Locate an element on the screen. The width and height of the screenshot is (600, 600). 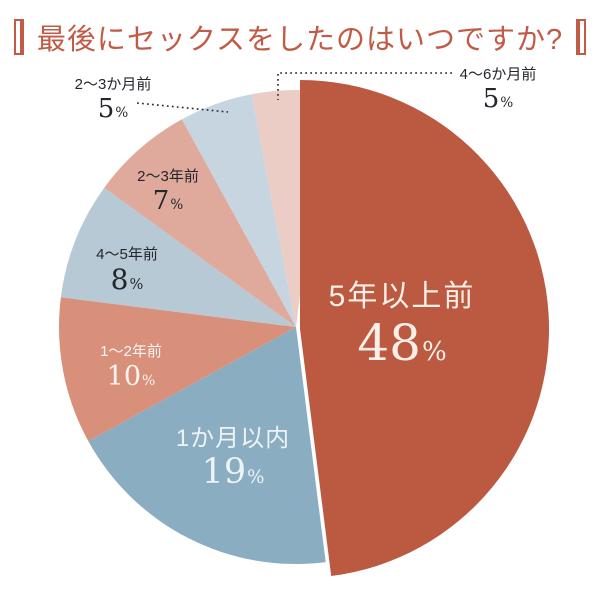
slice-label-within-1-month: 1か月以内 19% is located at coordinates (233, 458).